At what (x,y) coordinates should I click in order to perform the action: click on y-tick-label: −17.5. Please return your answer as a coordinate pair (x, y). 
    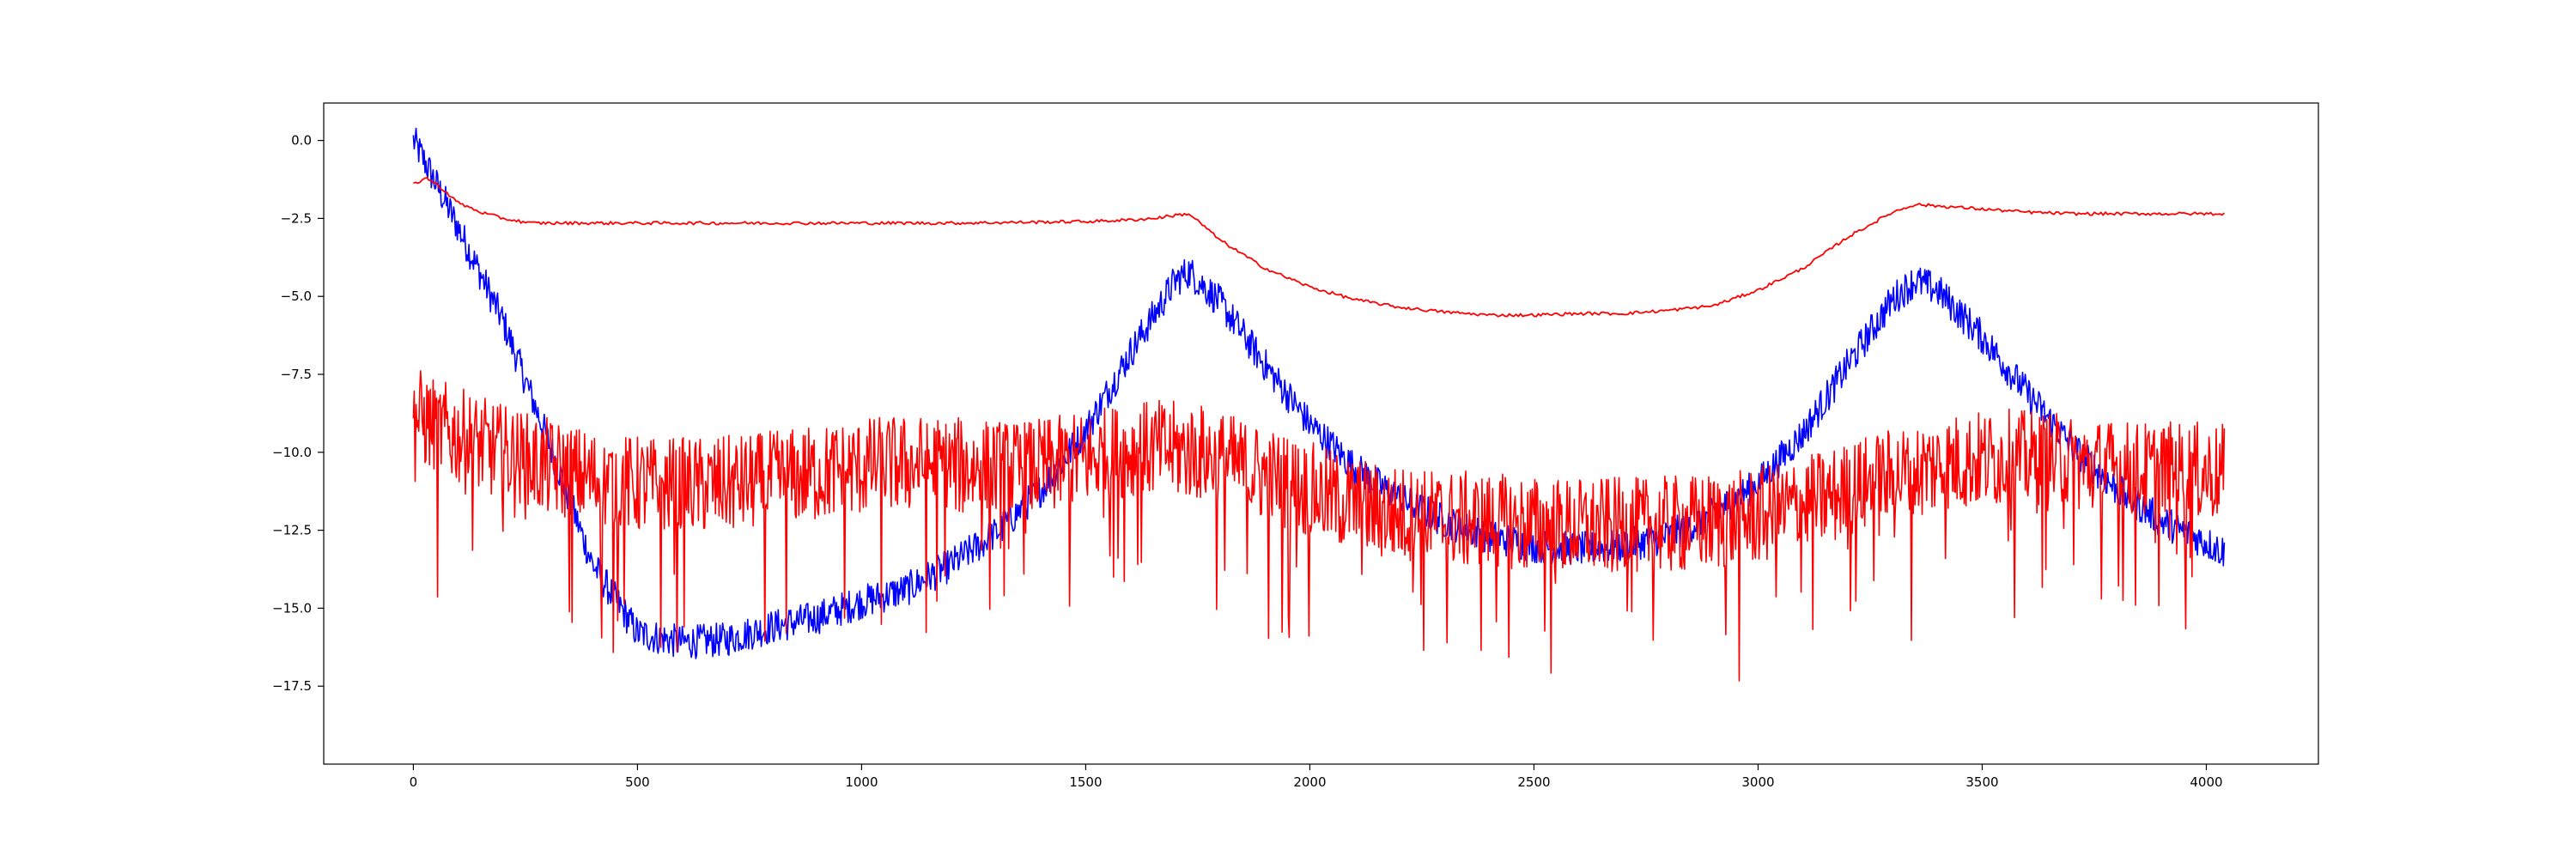
    Looking at the image, I should click on (292, 686).